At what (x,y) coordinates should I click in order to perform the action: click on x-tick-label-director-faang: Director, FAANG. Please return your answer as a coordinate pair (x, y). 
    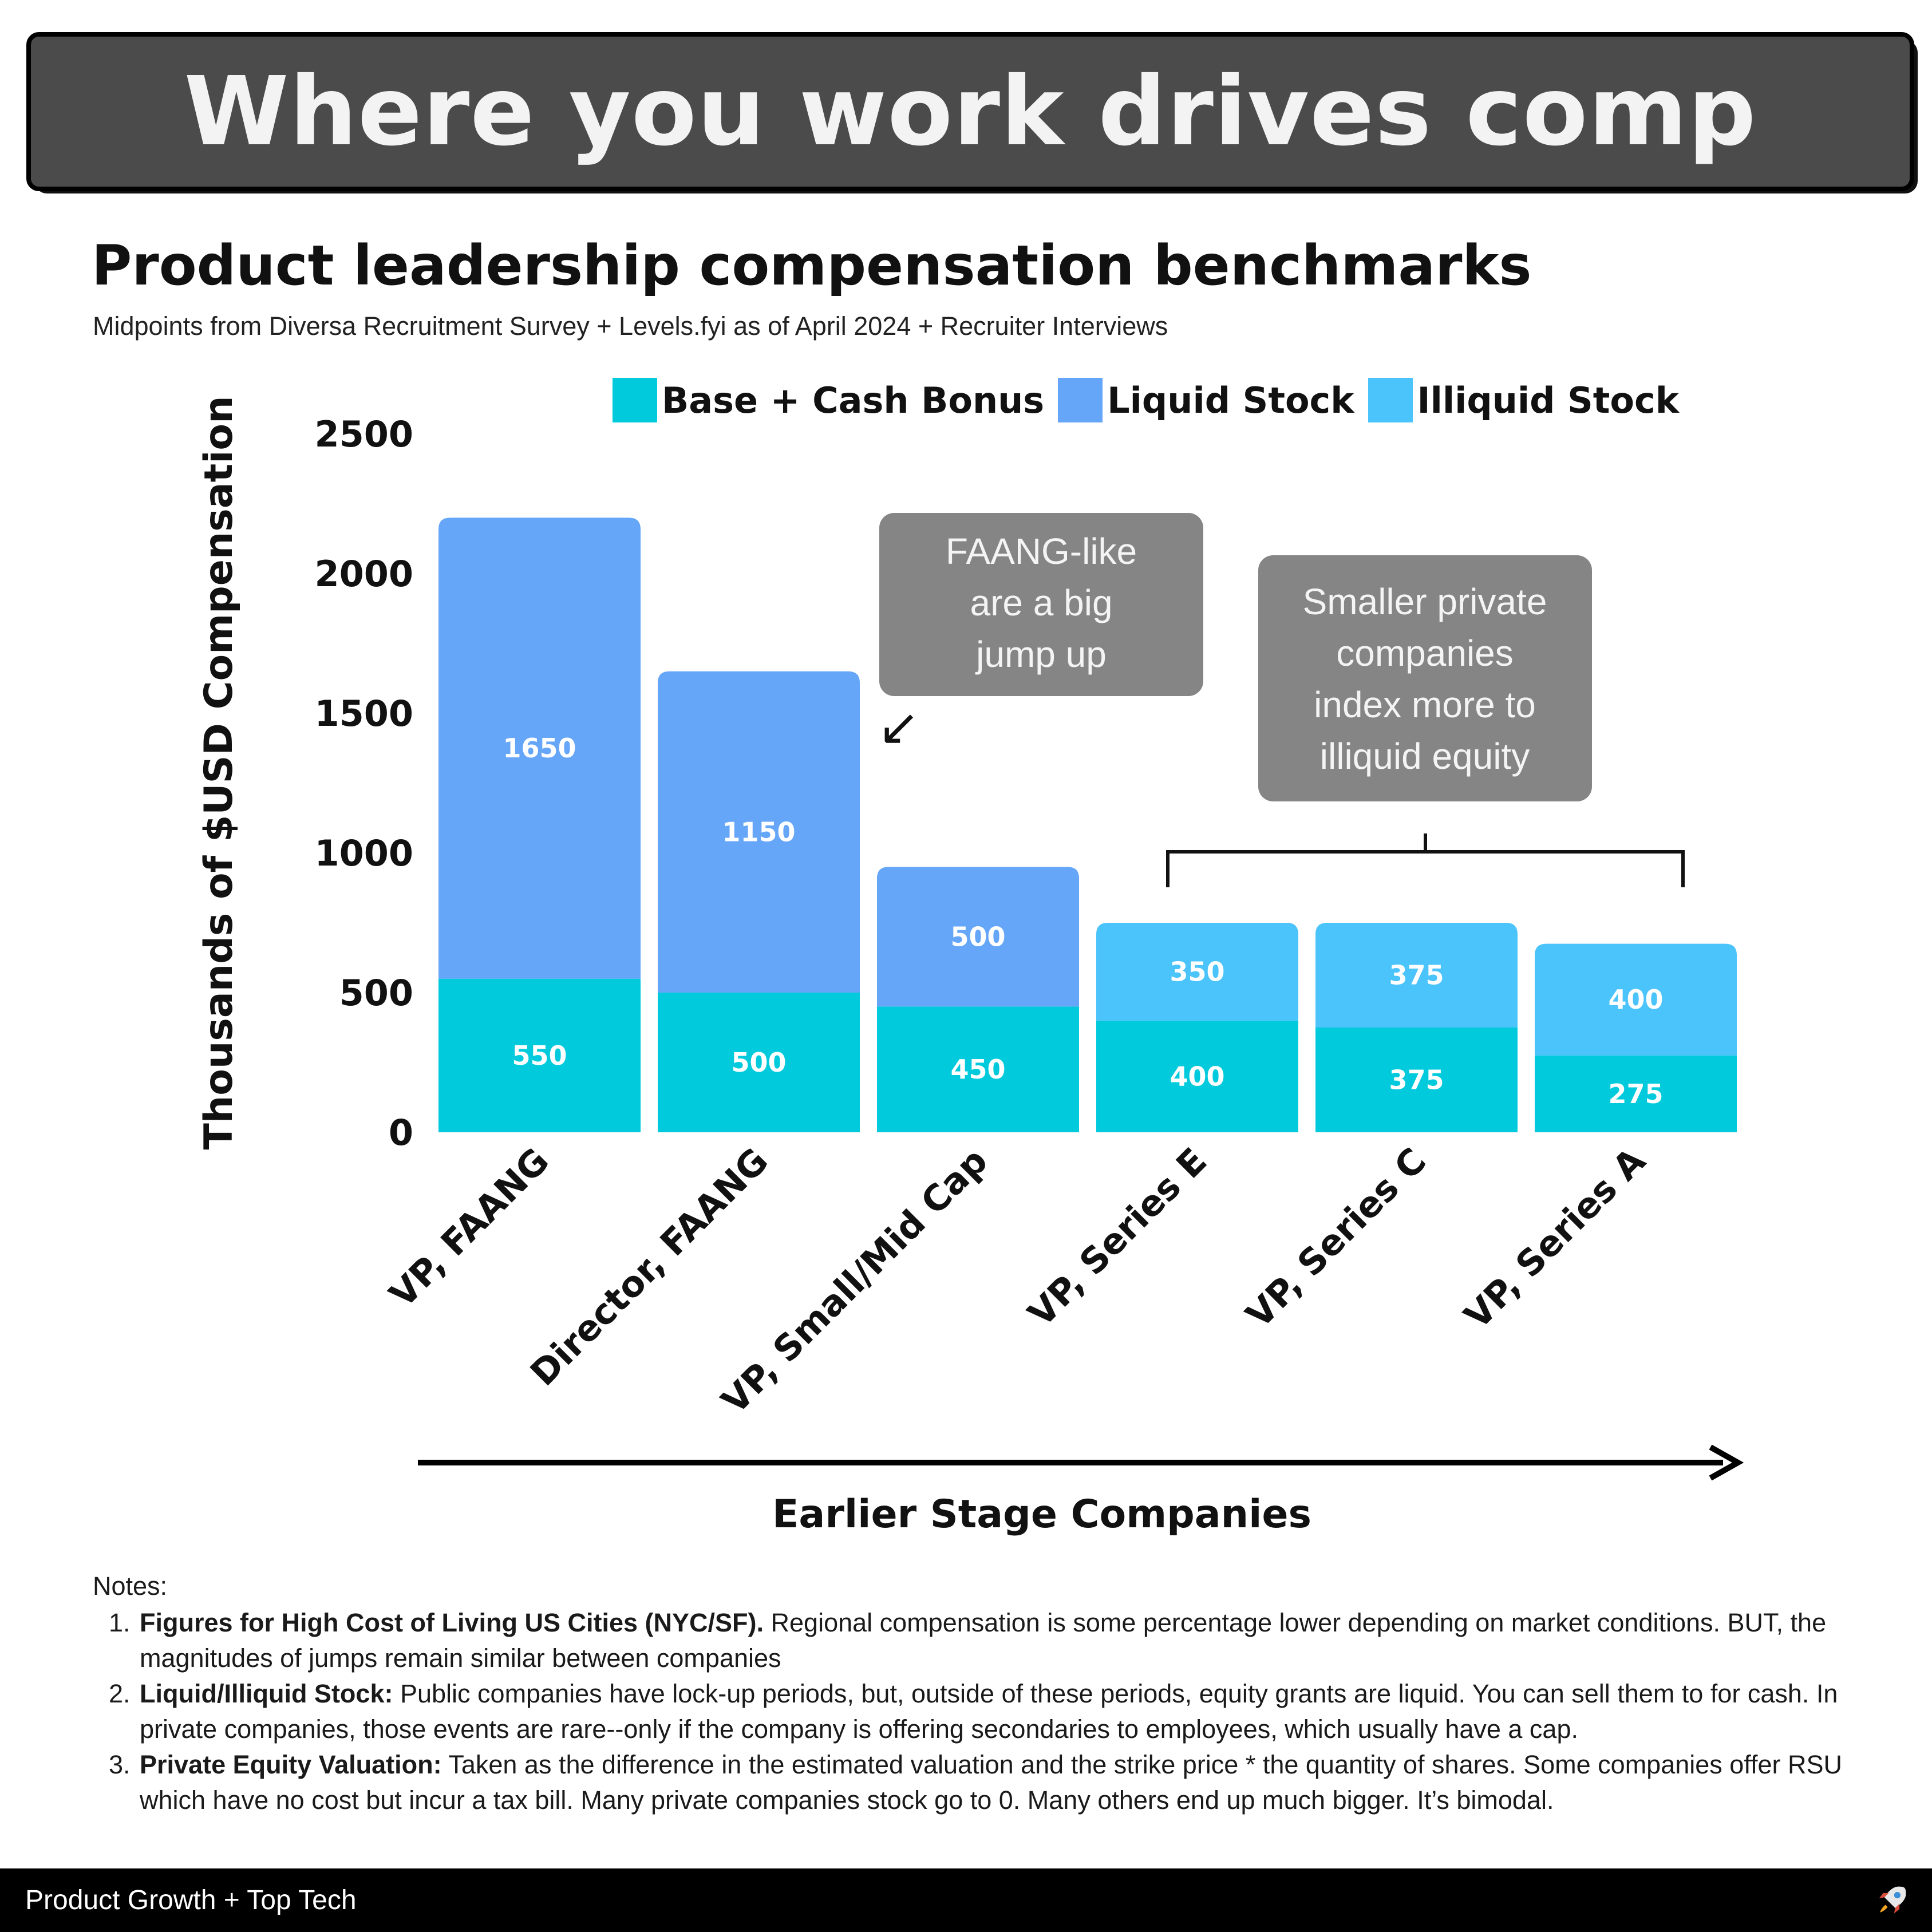
    Looking at the image, I should click on (649, 1267).